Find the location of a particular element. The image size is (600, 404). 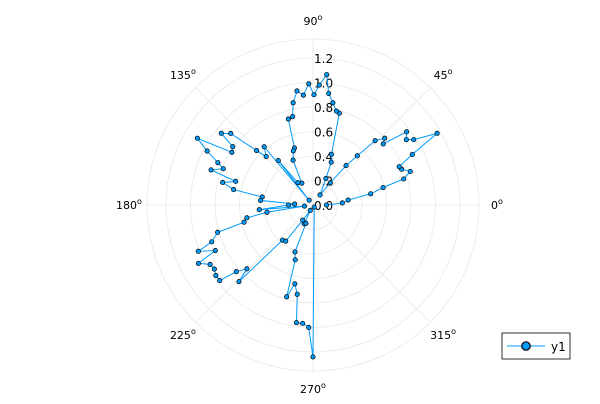

r-tick-label: 0.6 is located at coordinates (323, 133).